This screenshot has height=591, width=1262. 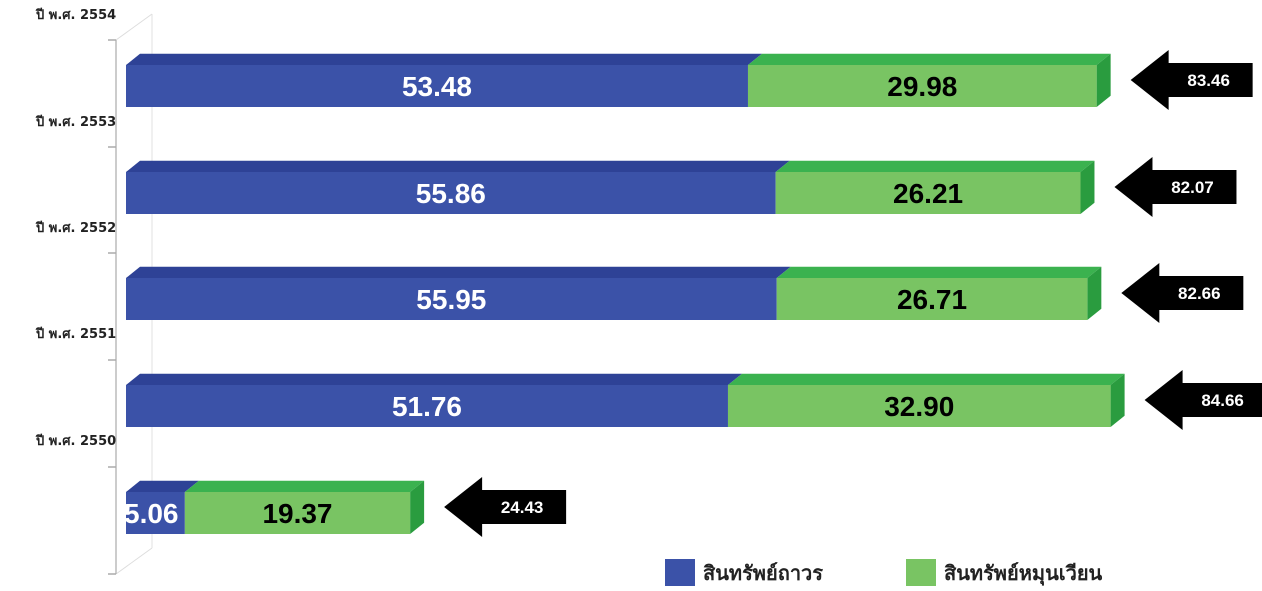 I want to click on total-label: 84.66, so click(x=1222, y=400).